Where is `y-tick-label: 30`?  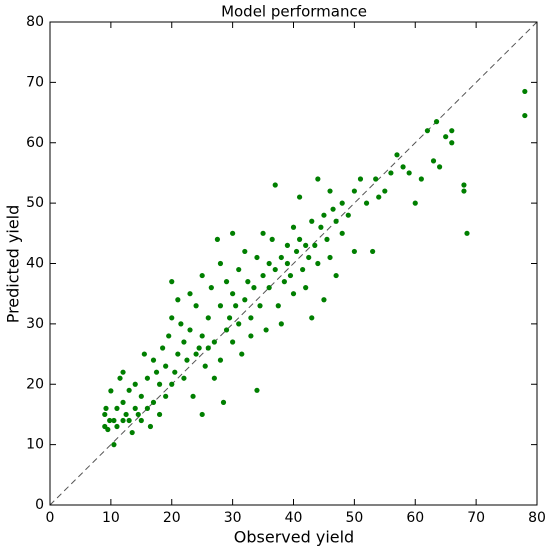 y-tick-label: 30 is located at coordinates (35, 324).